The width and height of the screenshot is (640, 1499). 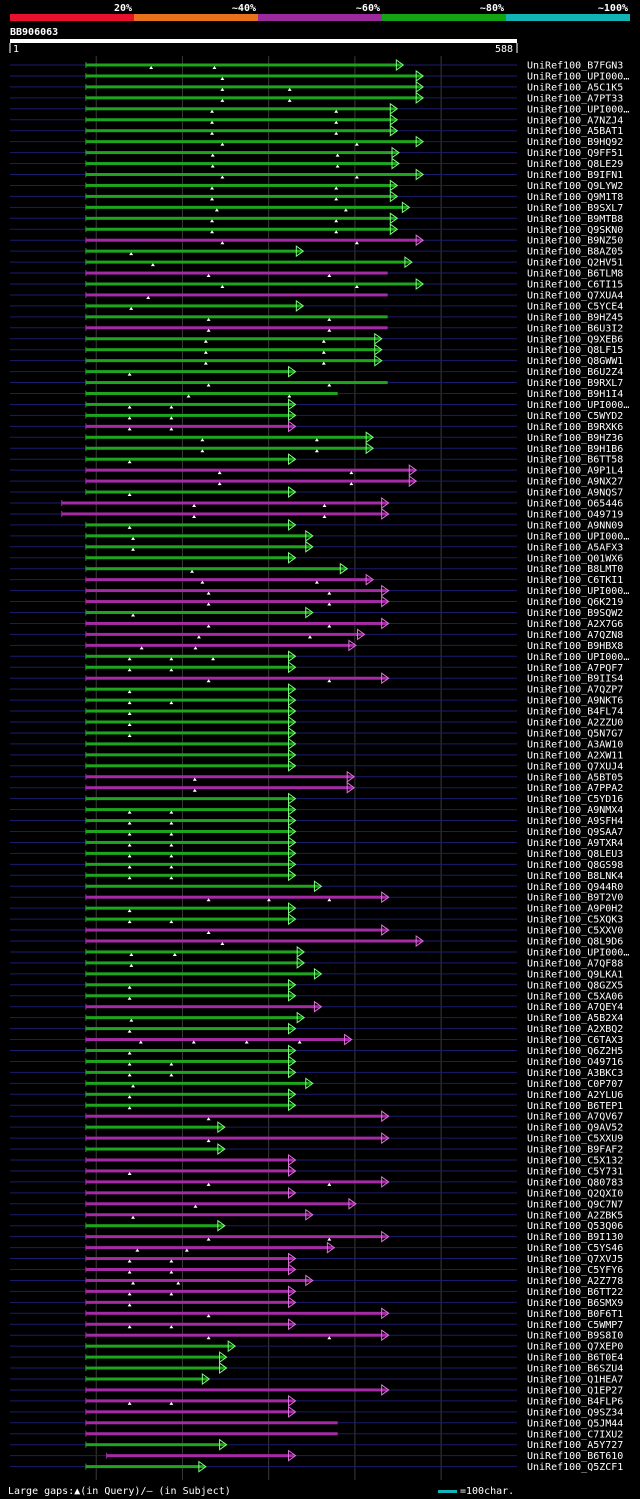 What do you see at coordinates (316, 262) in the screenshot?
I see `hit-row: UniRef100_Q2HV51` at bounding box center [316, 262].